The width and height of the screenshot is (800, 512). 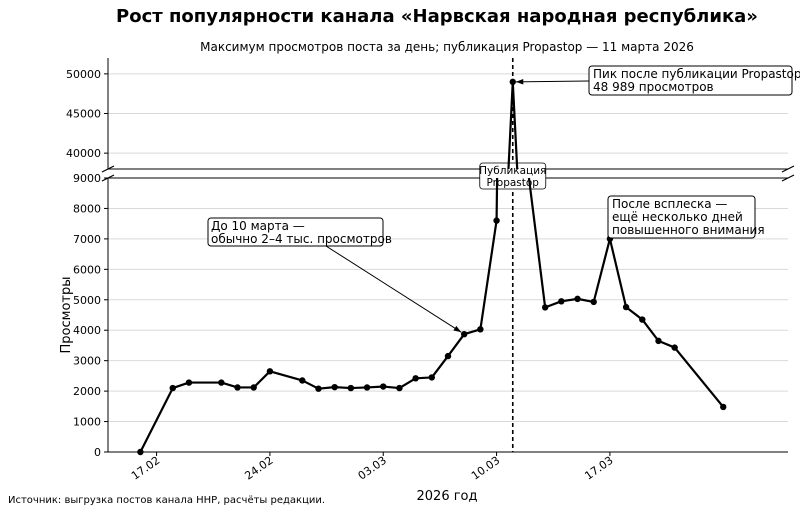 What do you see at coordinates (598, 468) in the screenshot?
I see `x-tick-label: 17.03` at bounding box center [598, 468].